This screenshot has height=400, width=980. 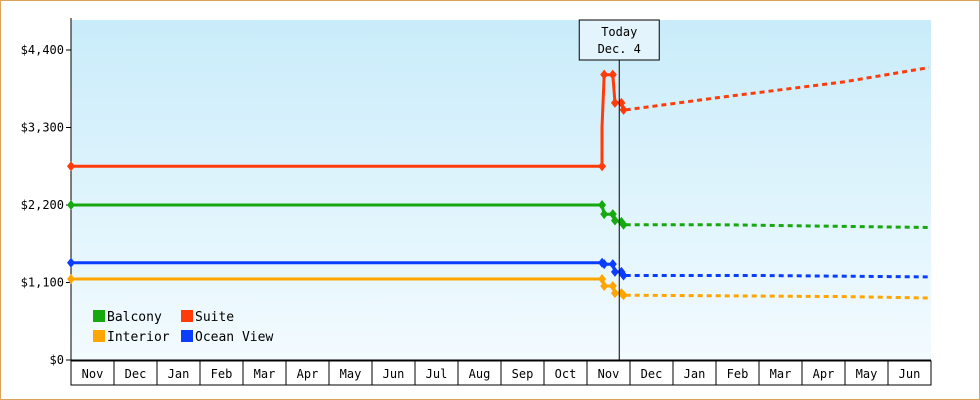 What do you see at coordinates (777, 89) in the screenshot?
I see `forecast-line-suite` at bounding box center [777, 89].